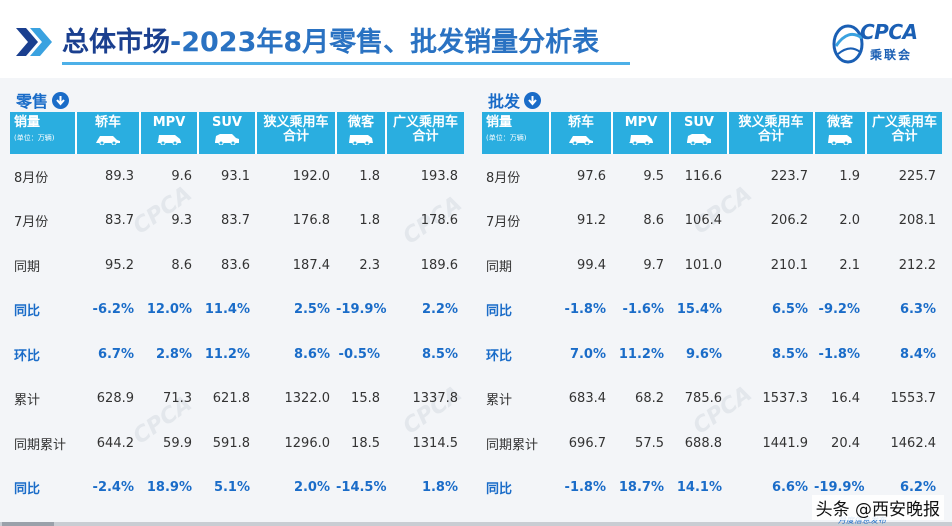 The height and width of the screenshot is (526, 952). Describe the element at coordinates (712, 443) in the screenshot. I see `table-row: 同期累计 696.7 57.5 688.8 1441.9 20.4 1462.4` at that location.